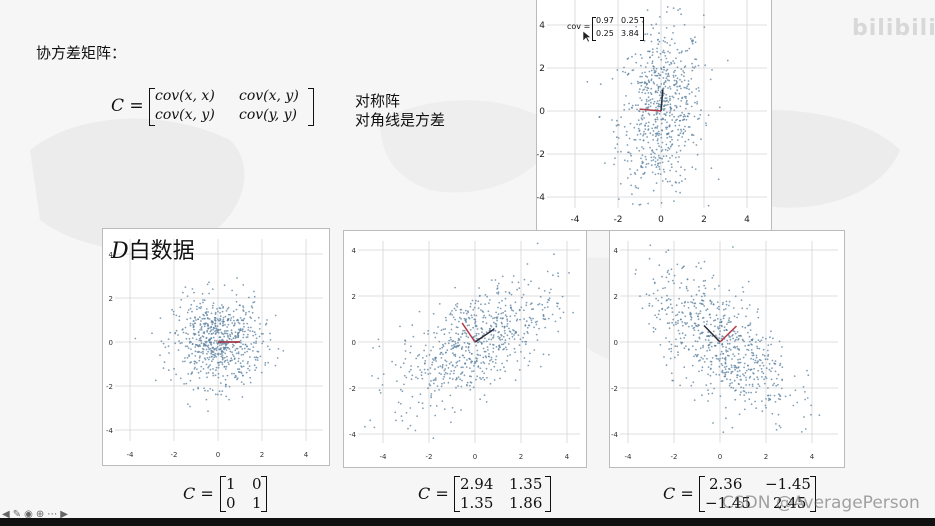 The height and width of the screenshot is (526, 935). What do you see at coordinates (630, 33) in the screenshot?
I see `cov-value: 3.84` at bounding box center [630, 33].